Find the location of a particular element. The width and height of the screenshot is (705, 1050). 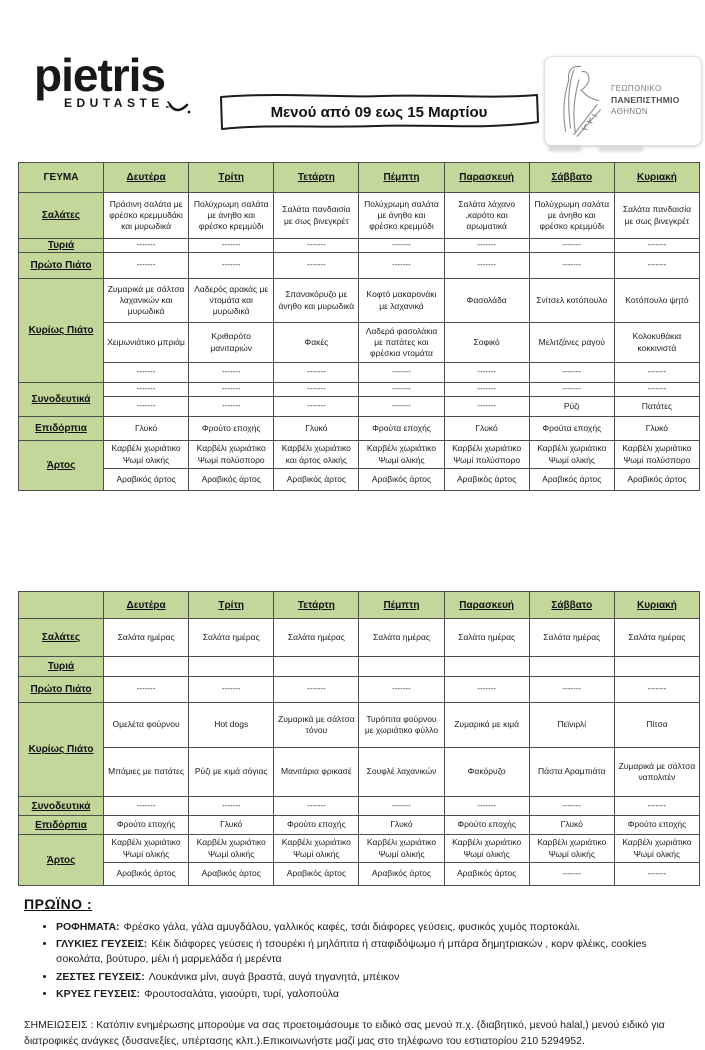

menu-cell: Σπανακόρυζο με άνηθο και μυρωδικά is located at coordinates (316, 300).